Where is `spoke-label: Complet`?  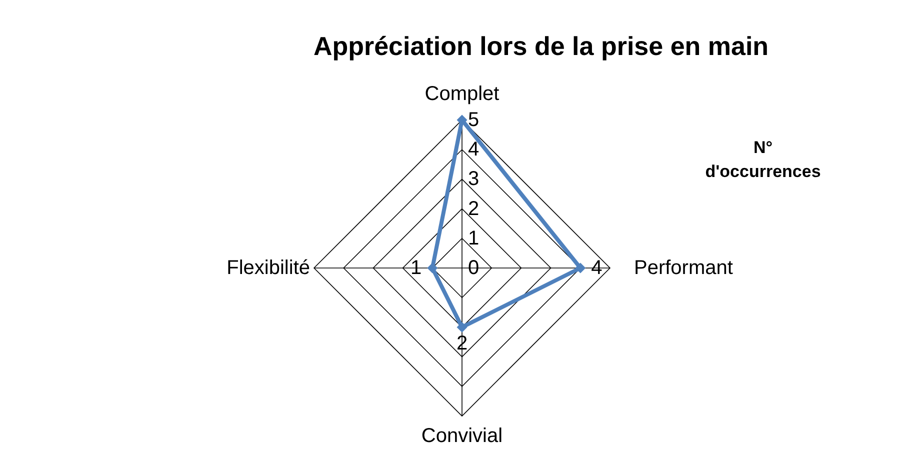
spoke-label: Complet is located at coordinates (462, 94).